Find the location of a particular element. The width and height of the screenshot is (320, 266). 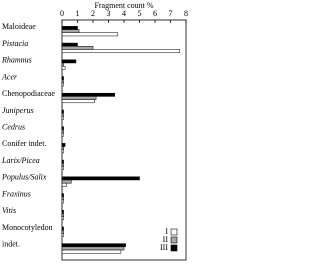

legend-label: III is located at coordinates (164, 247).